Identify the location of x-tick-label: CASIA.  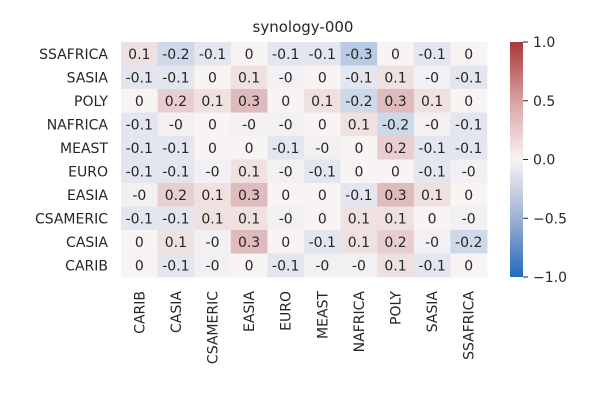
(177, 312).